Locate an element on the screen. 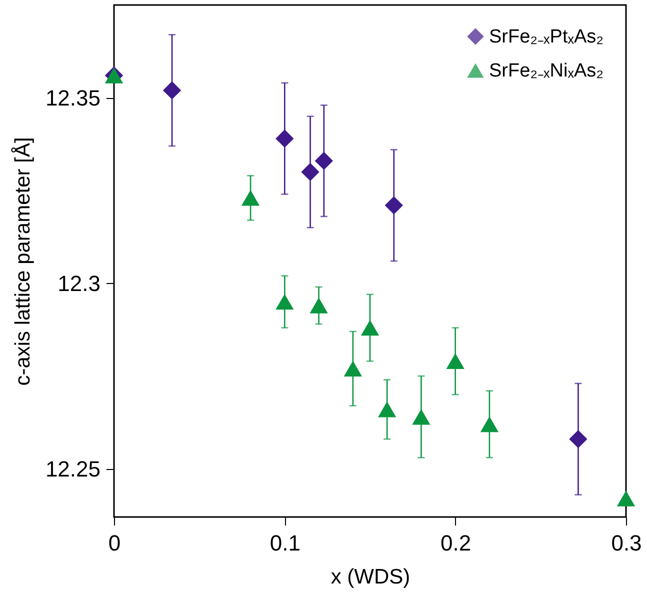 The image size is (647, 593). x-axis-title: x (WDS) is located at coordinates (370, 577).